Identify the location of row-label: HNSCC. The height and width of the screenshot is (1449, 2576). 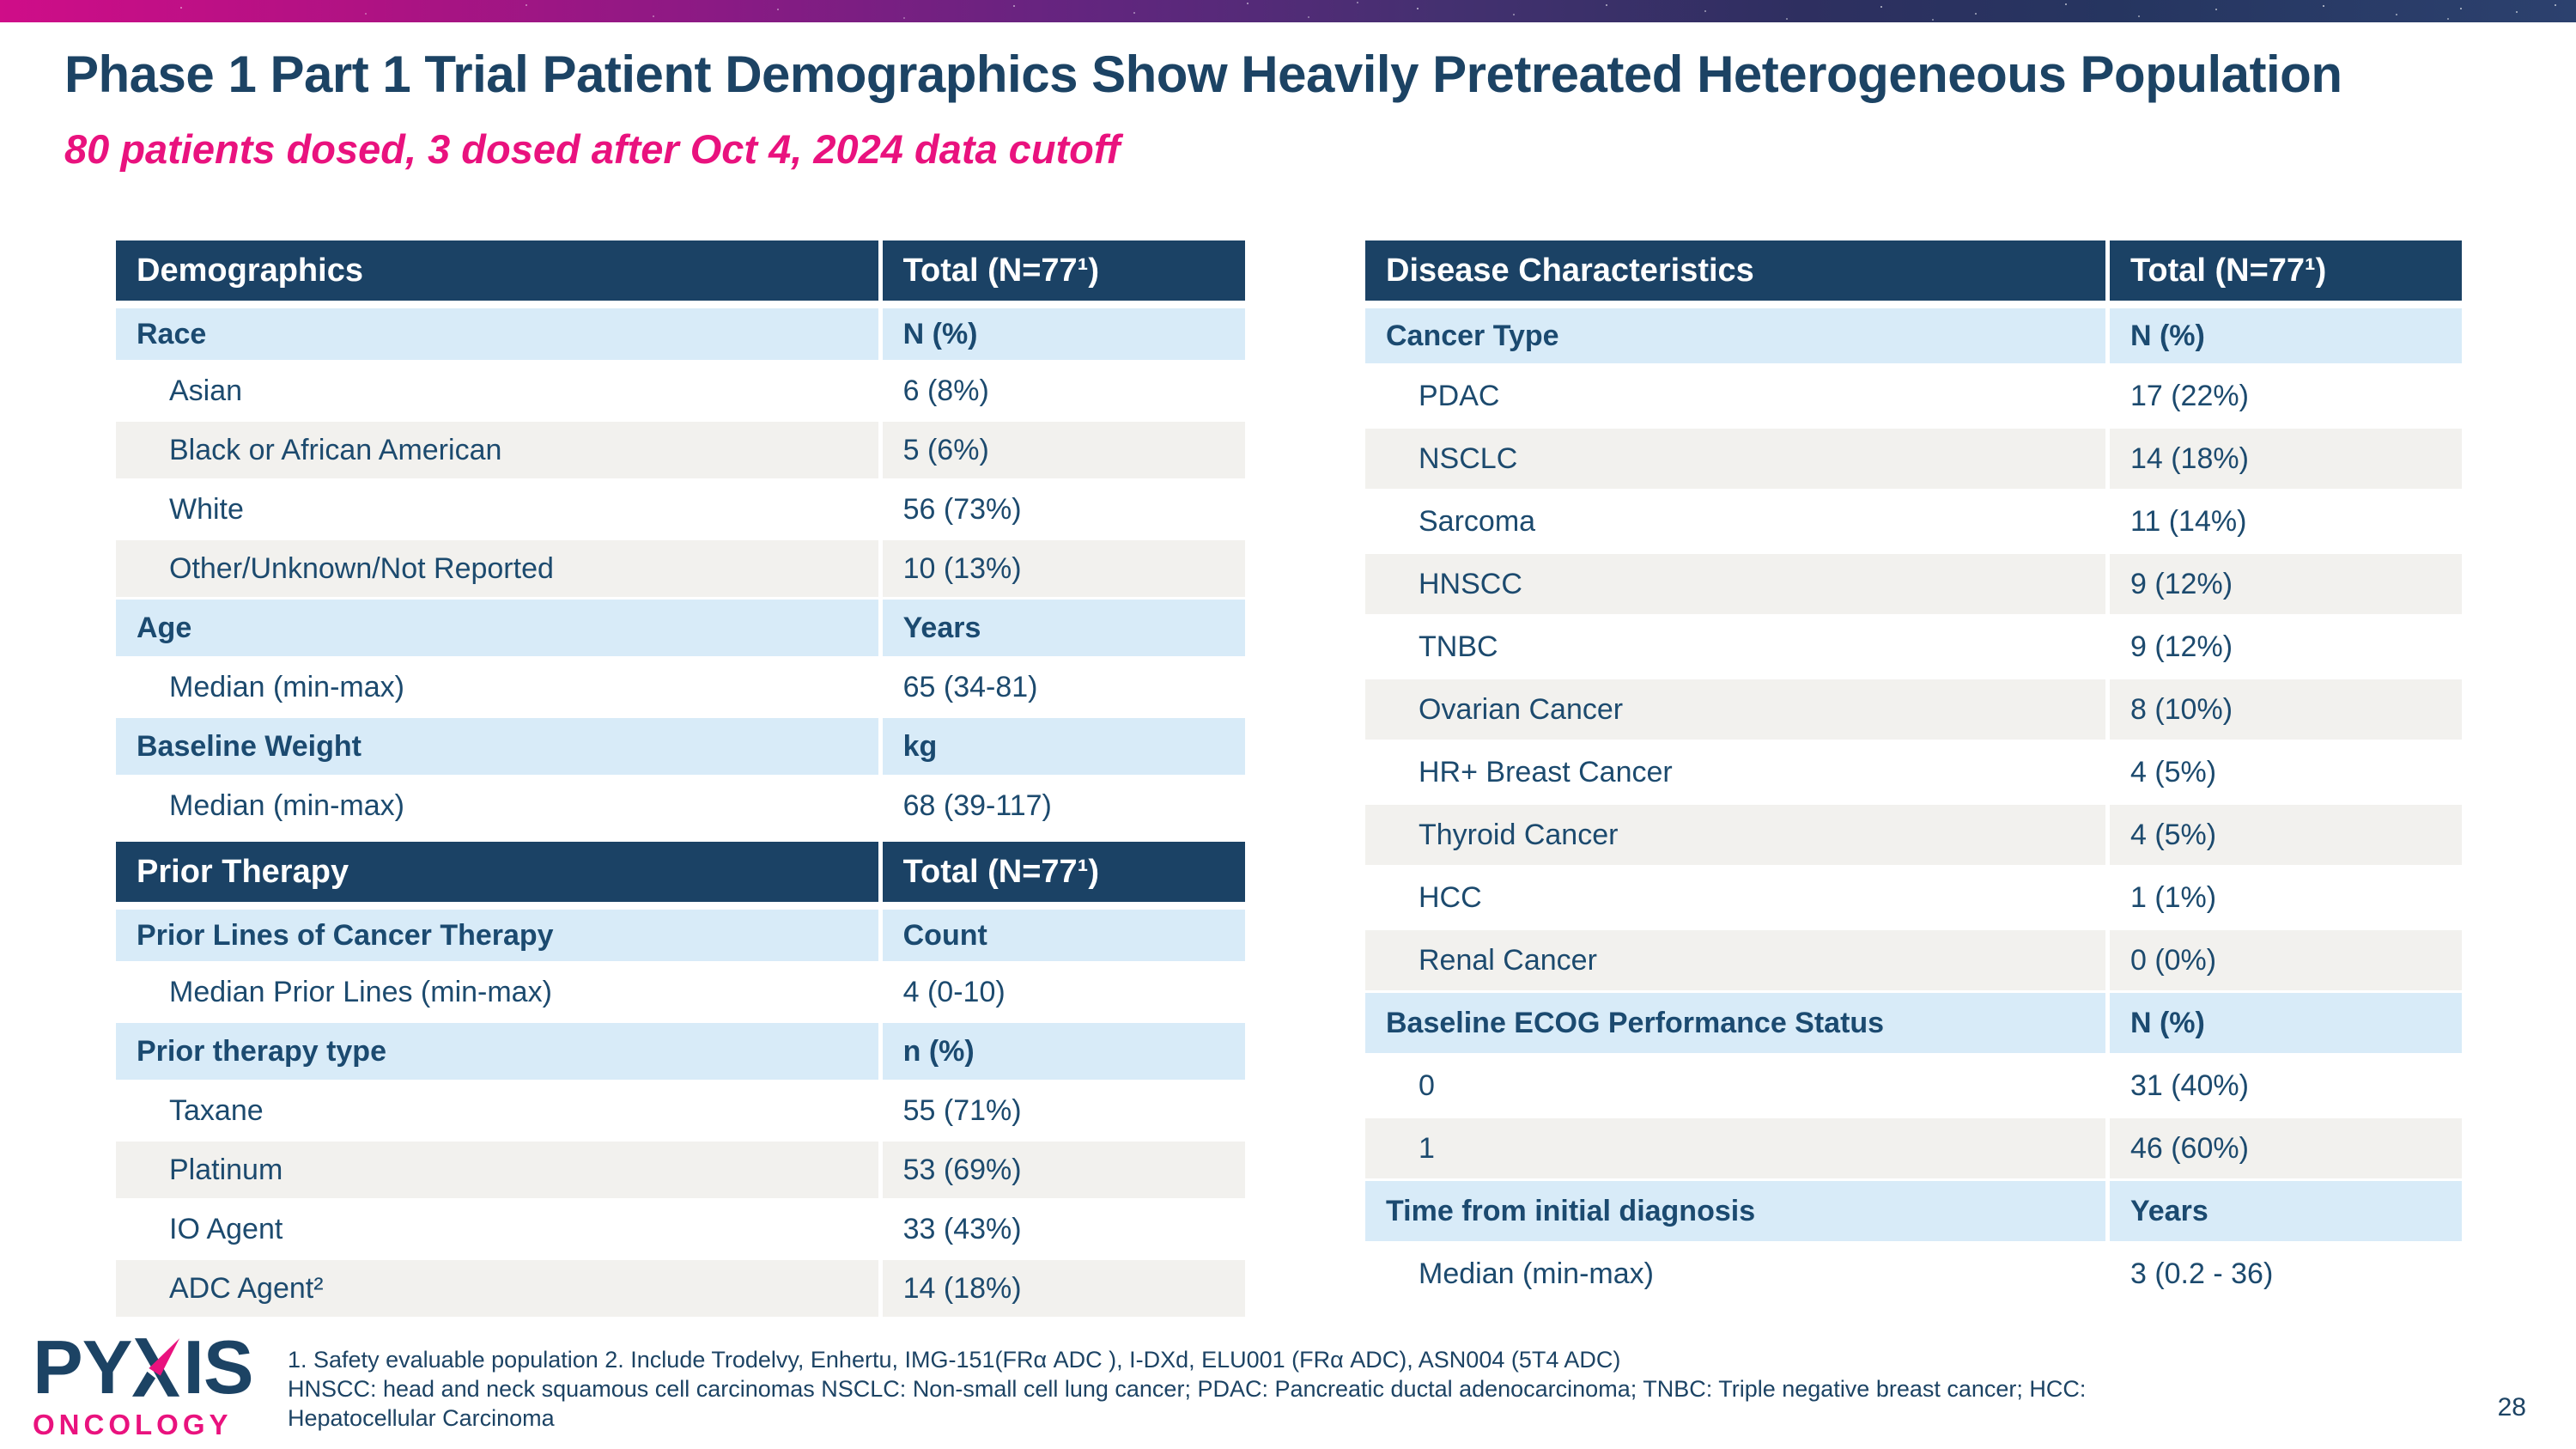
(1470, 583).